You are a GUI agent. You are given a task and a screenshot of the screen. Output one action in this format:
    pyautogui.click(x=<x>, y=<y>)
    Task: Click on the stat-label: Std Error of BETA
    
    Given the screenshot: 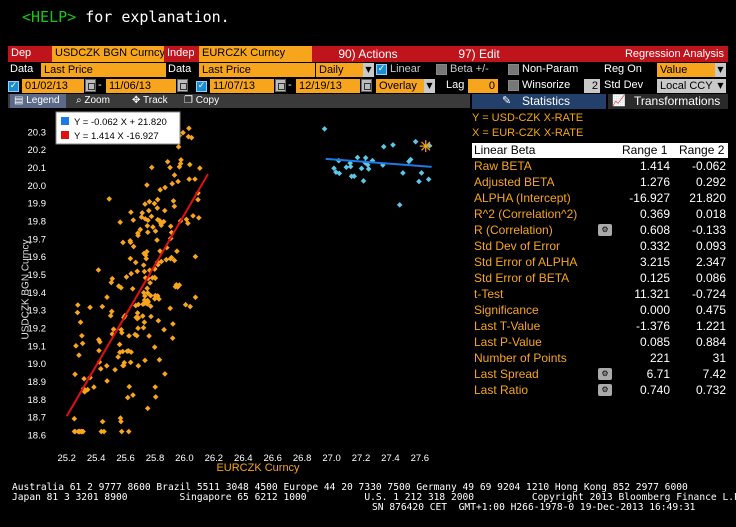 What is the action you would take?
    pyautogui.click(x=522, y=278)
    